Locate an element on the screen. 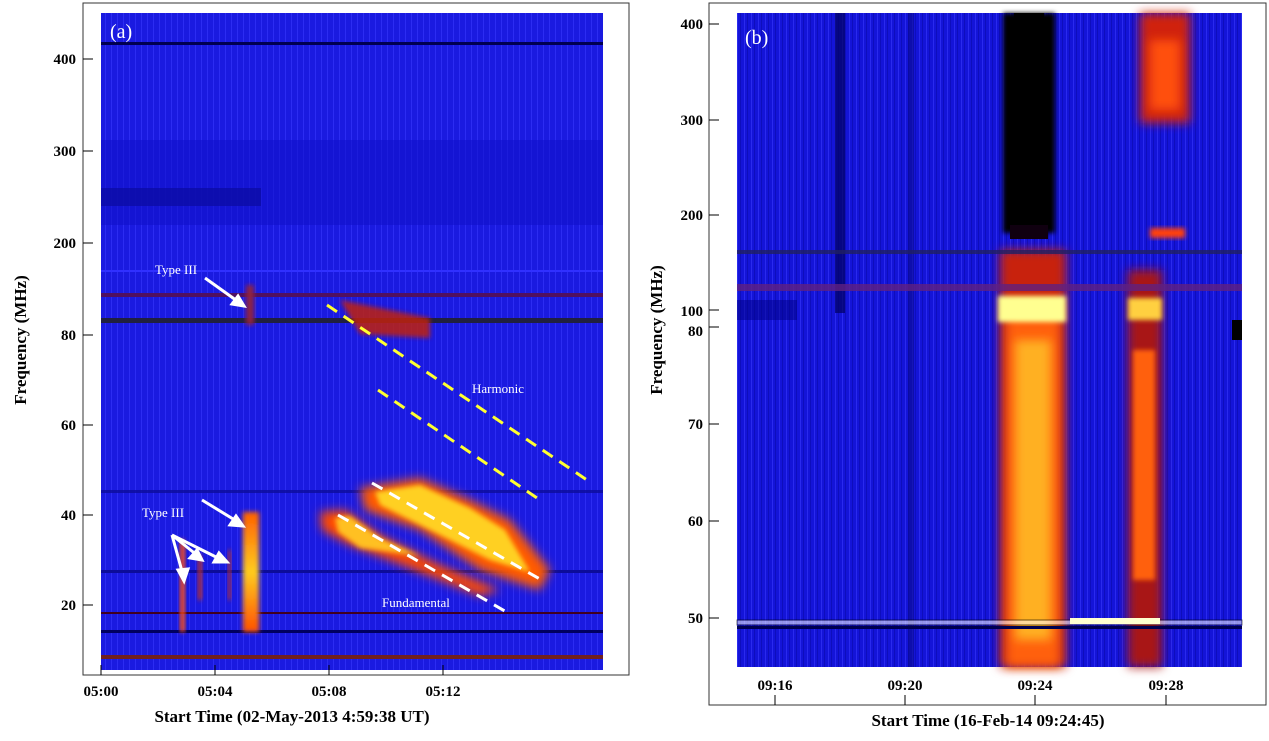 The image size is (1269, 741). panel-a-label: (a) is located at coordinates (121, 32).